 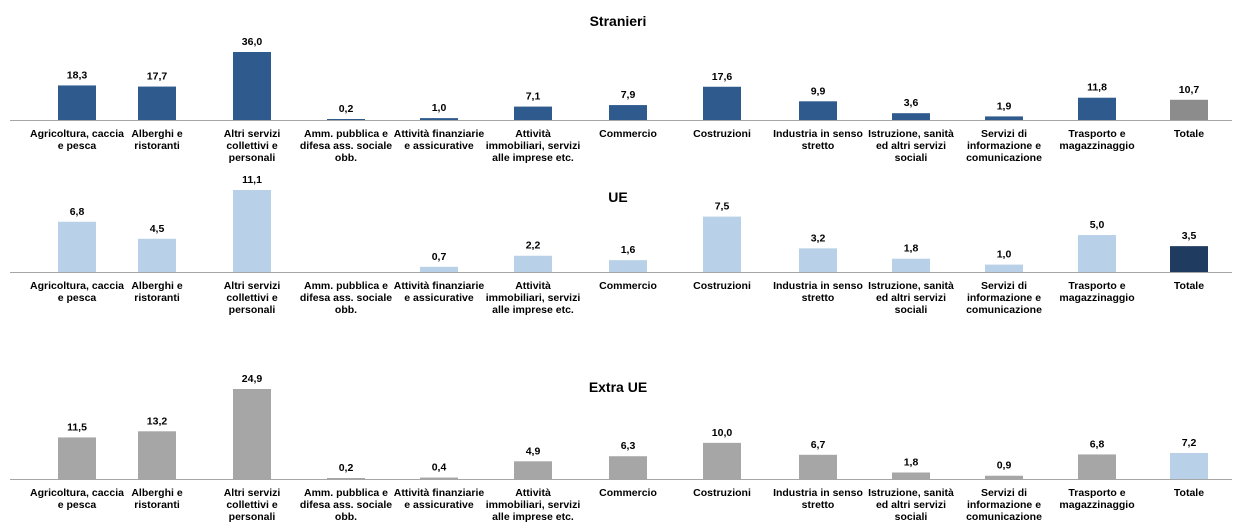 I want to click on data-label: 0,2, so click(x=346, y=109).